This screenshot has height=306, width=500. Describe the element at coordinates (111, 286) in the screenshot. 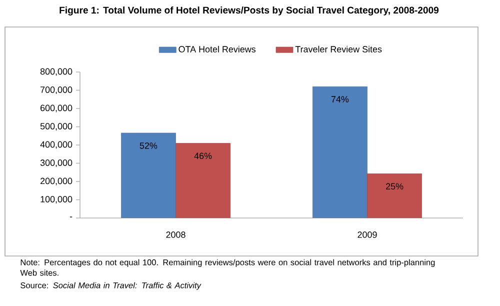

I see `source-note: Source: Social Media in Travel: Traffic & Activity` at that location.